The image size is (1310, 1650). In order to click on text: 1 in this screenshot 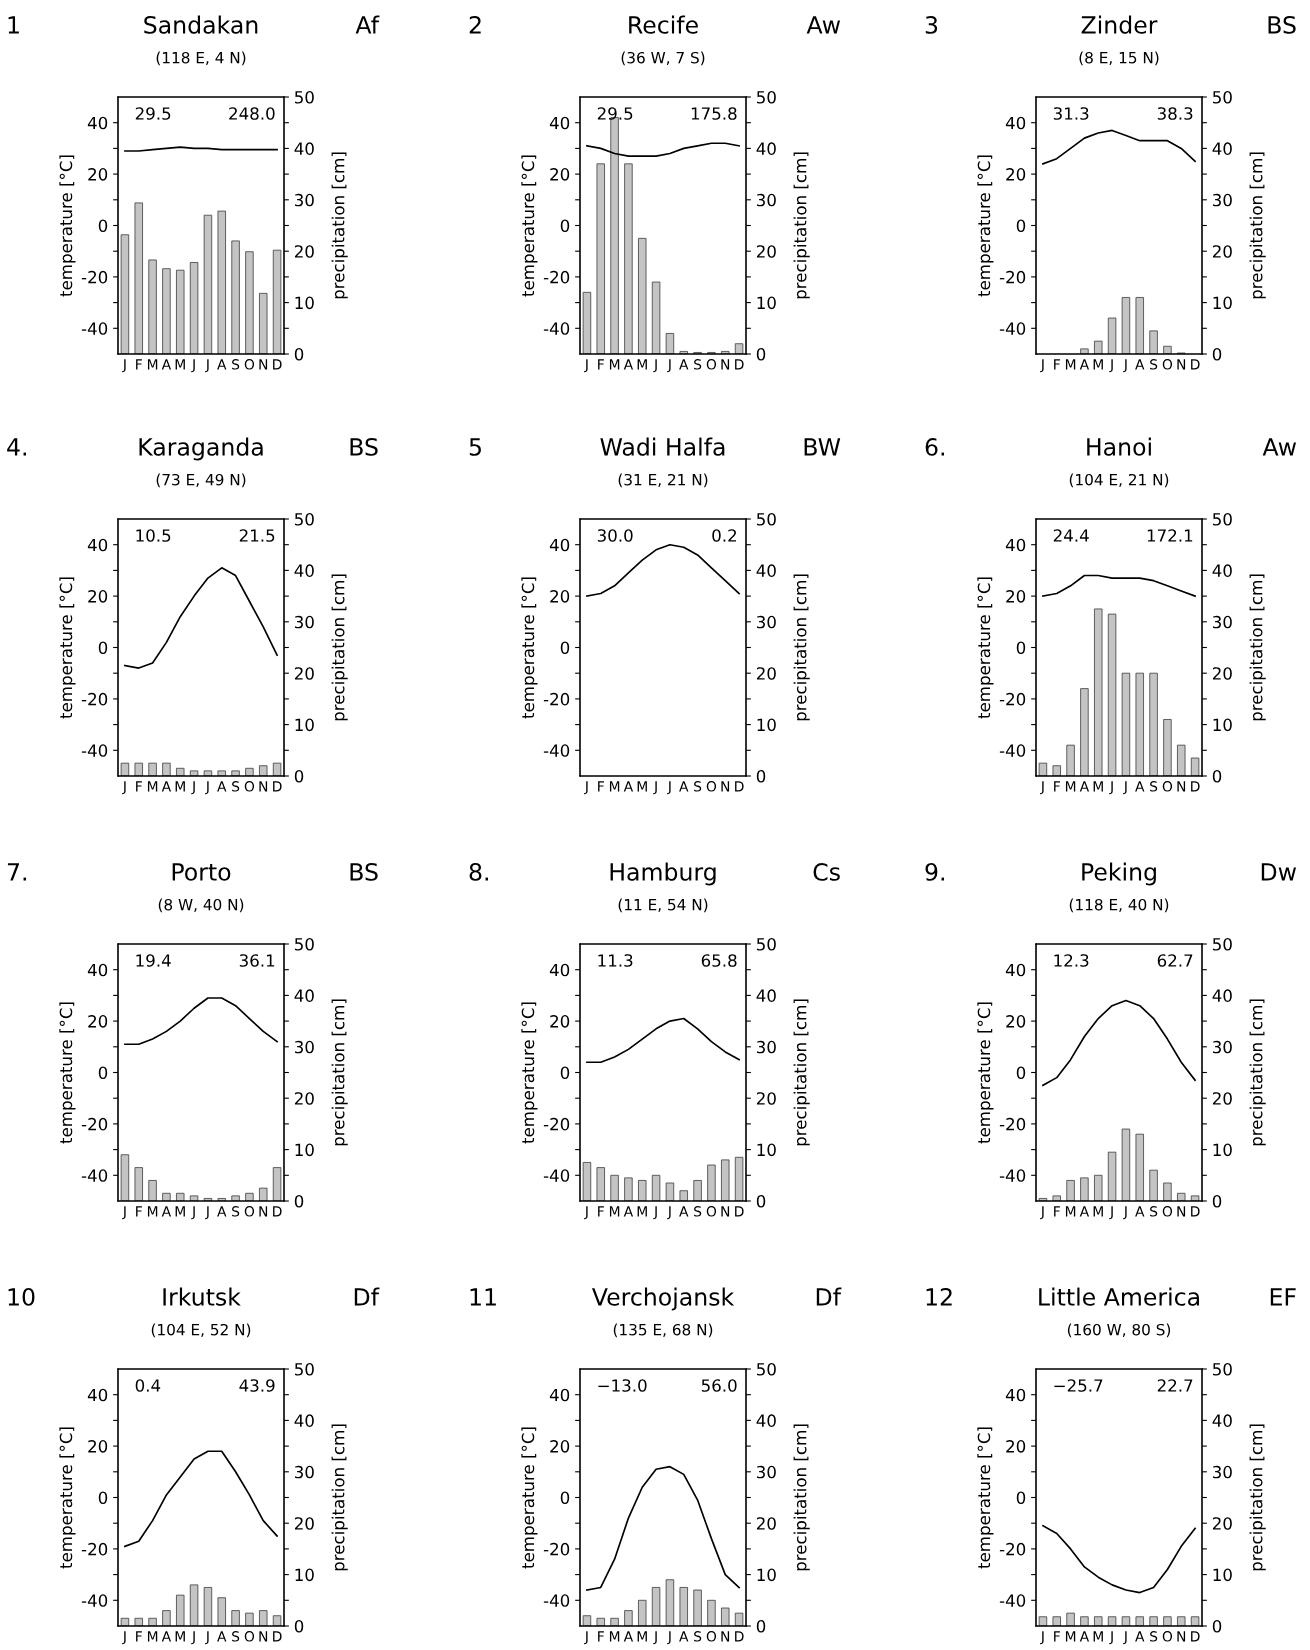, I will do `click(13, 25)`.